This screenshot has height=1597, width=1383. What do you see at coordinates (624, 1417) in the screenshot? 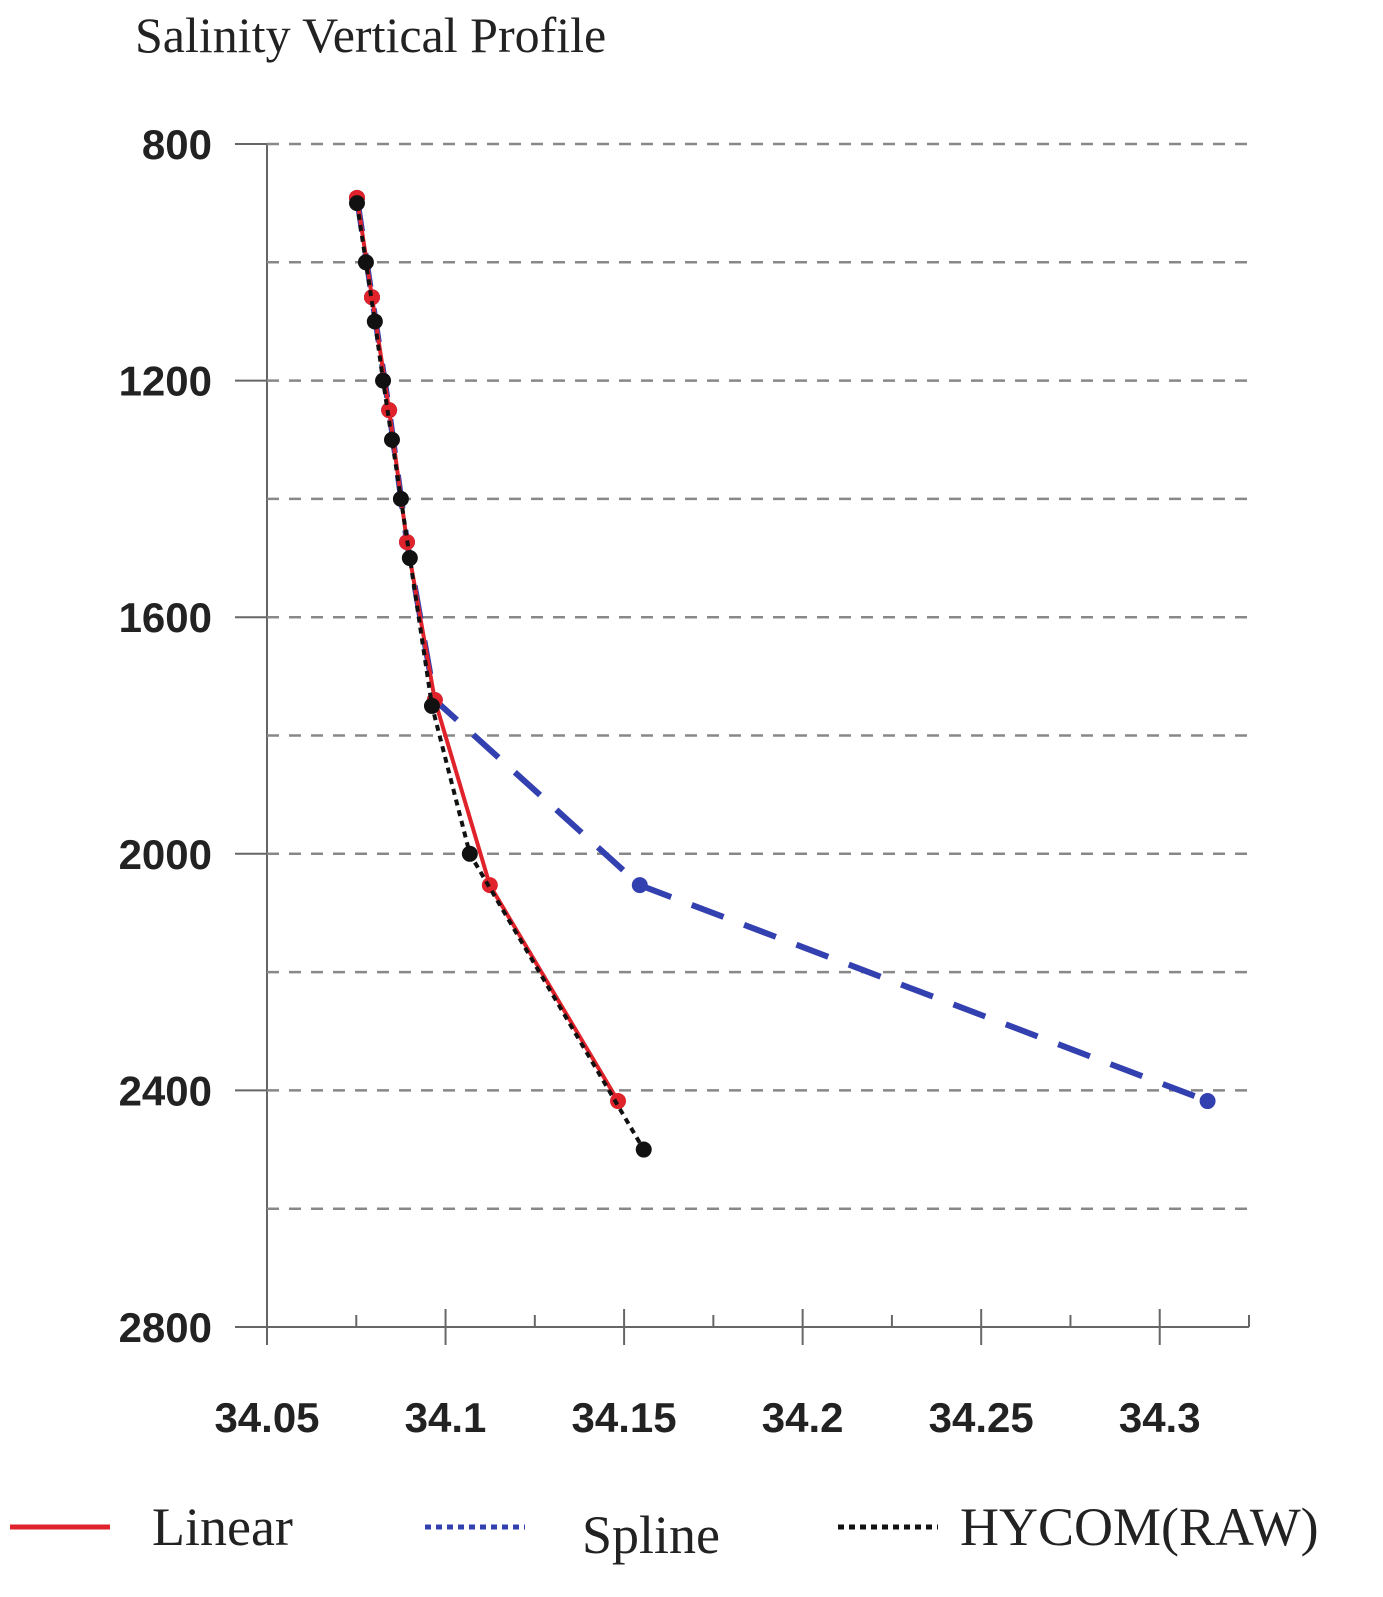
I see `x-tick-label: 34.15` at bounding box center [624, 1417].